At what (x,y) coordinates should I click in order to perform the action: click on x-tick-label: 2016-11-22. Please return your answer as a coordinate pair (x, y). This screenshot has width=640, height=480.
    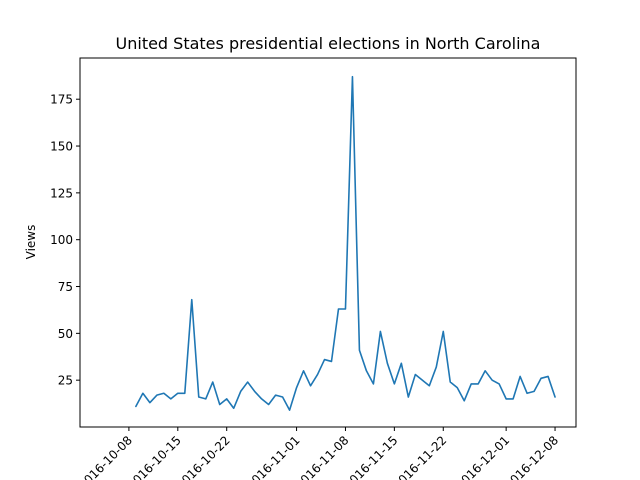
    Looking at the image, I should click on (419, 456).